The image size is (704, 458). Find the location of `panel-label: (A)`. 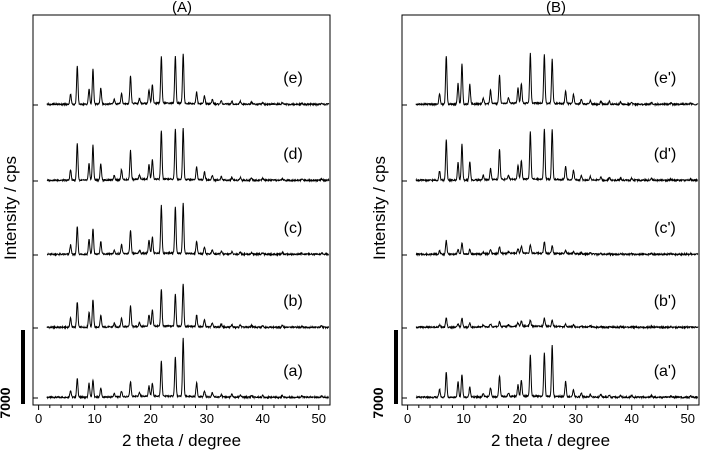

panel-label: (A) is located at coordinates (182, 8).